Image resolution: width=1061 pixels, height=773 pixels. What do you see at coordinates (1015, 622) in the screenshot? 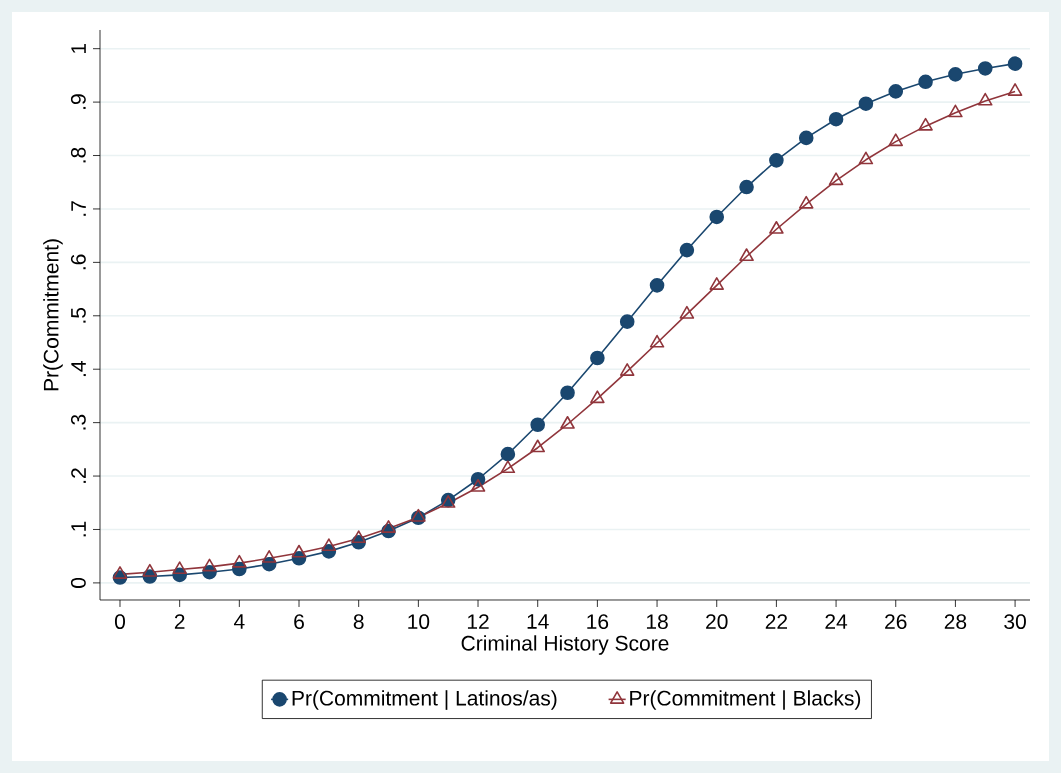
I see `x-tick-label: 30` at bounding box center [1015, 622].